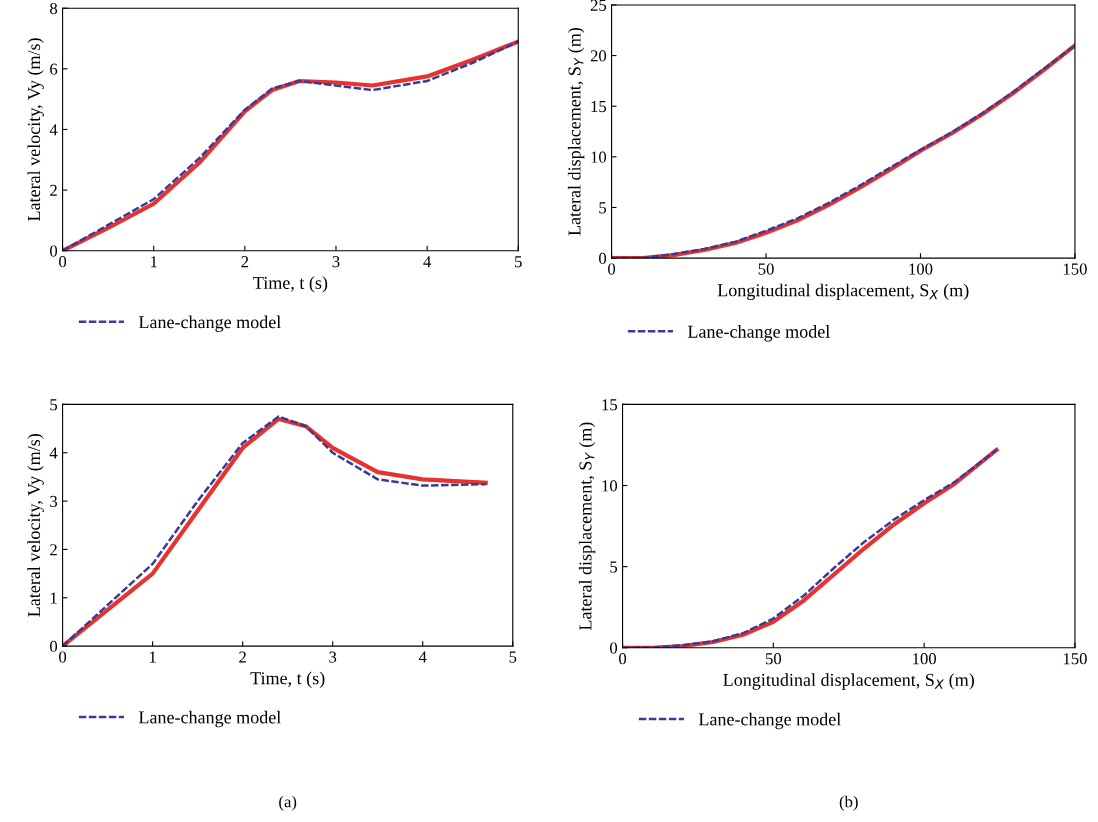 The width and height of the screenshot is (1098, 822). Describe the element at coordinates (53, 598) in the screenshot. I see `y-tick-label: 1` at that location.